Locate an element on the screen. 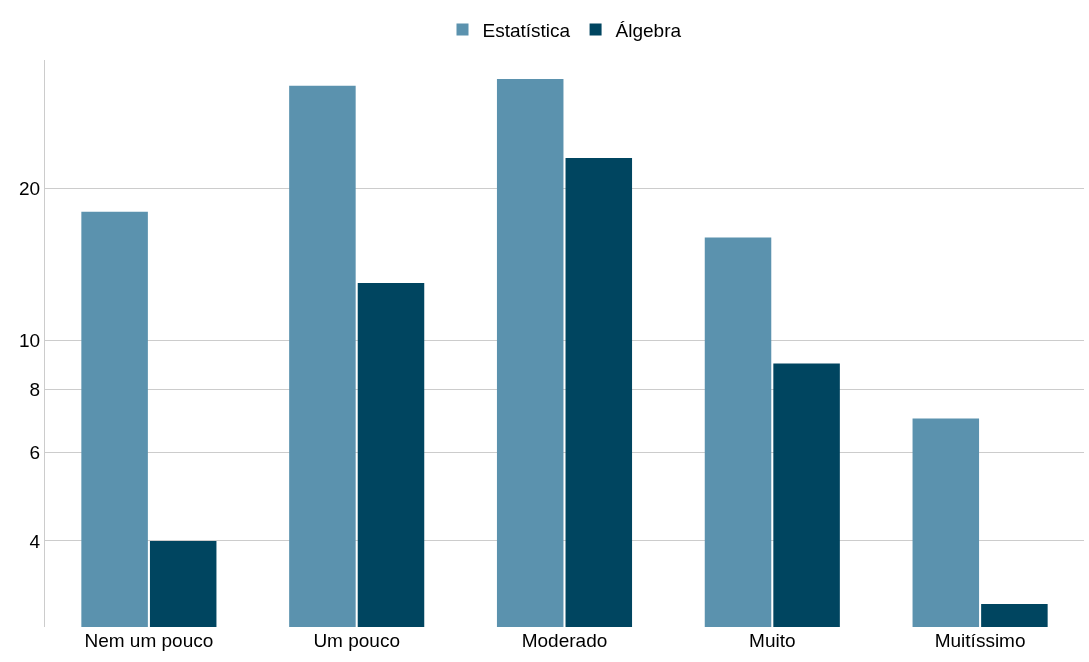  y-tick-label: 8 is located at coordinates (35, 389).